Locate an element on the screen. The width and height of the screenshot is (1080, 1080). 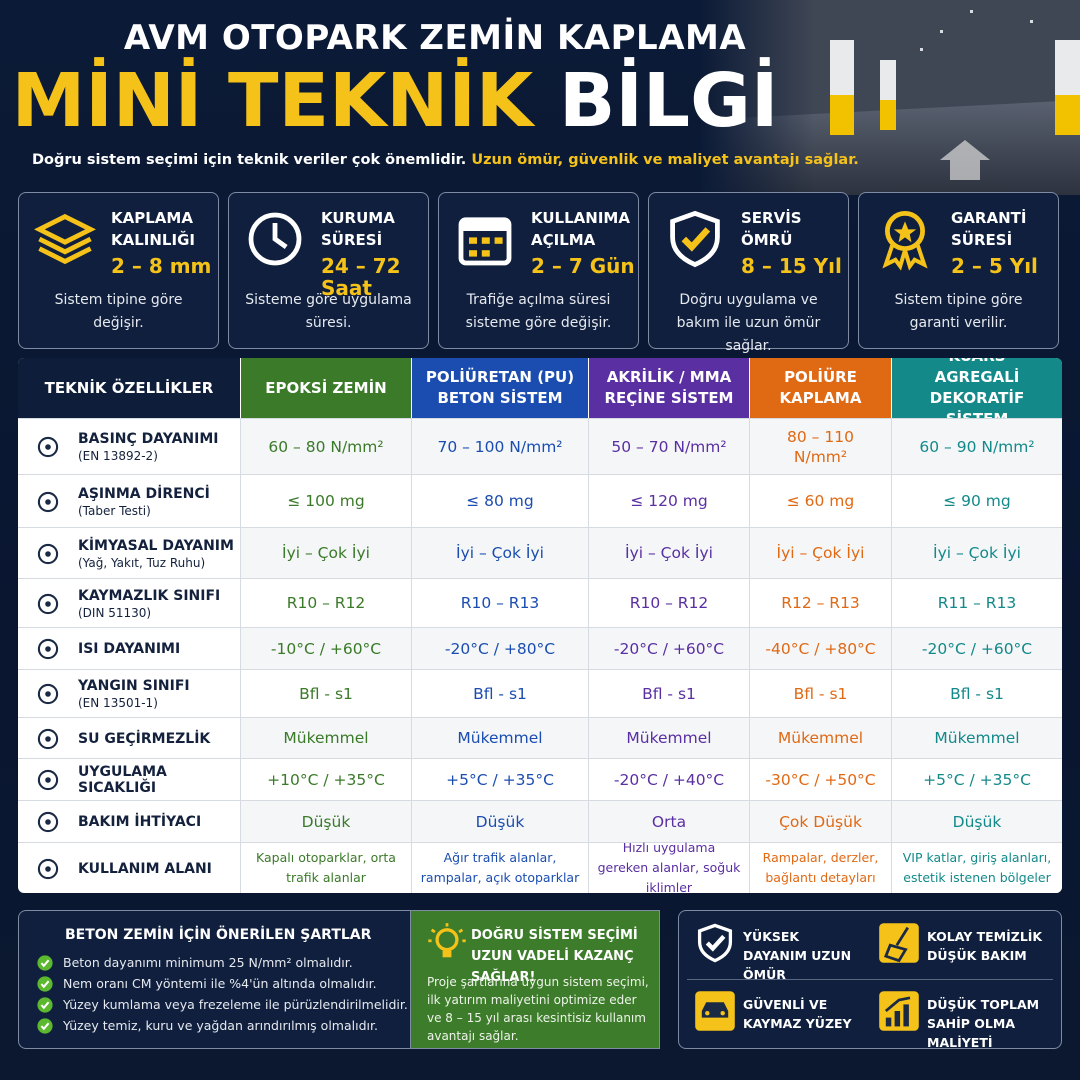
table-cell: Mükemmel is located at coordinates (499, 737).